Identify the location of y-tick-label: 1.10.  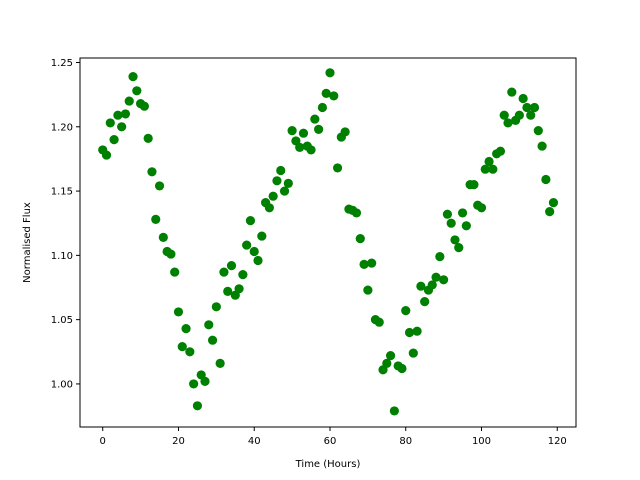
(62, 256).